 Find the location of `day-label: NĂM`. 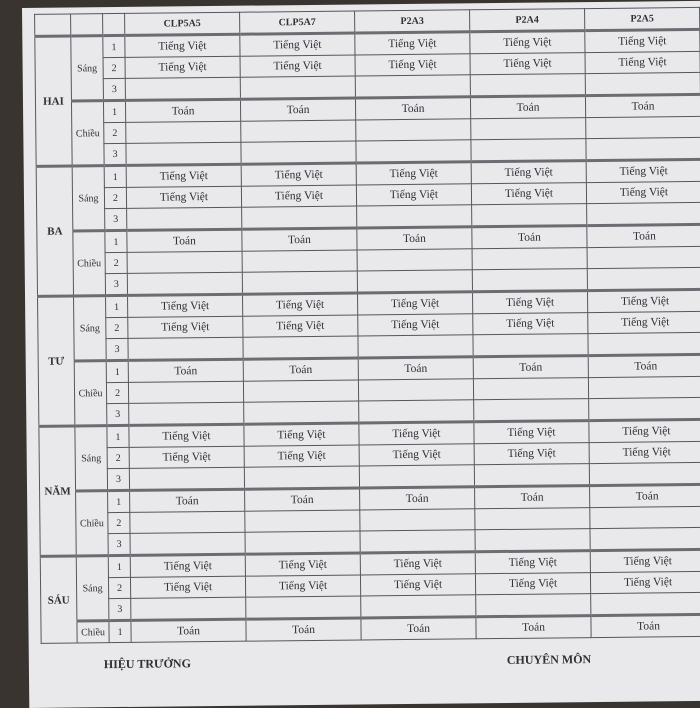

day-label: NĂM is located at coordinates (57, 491).